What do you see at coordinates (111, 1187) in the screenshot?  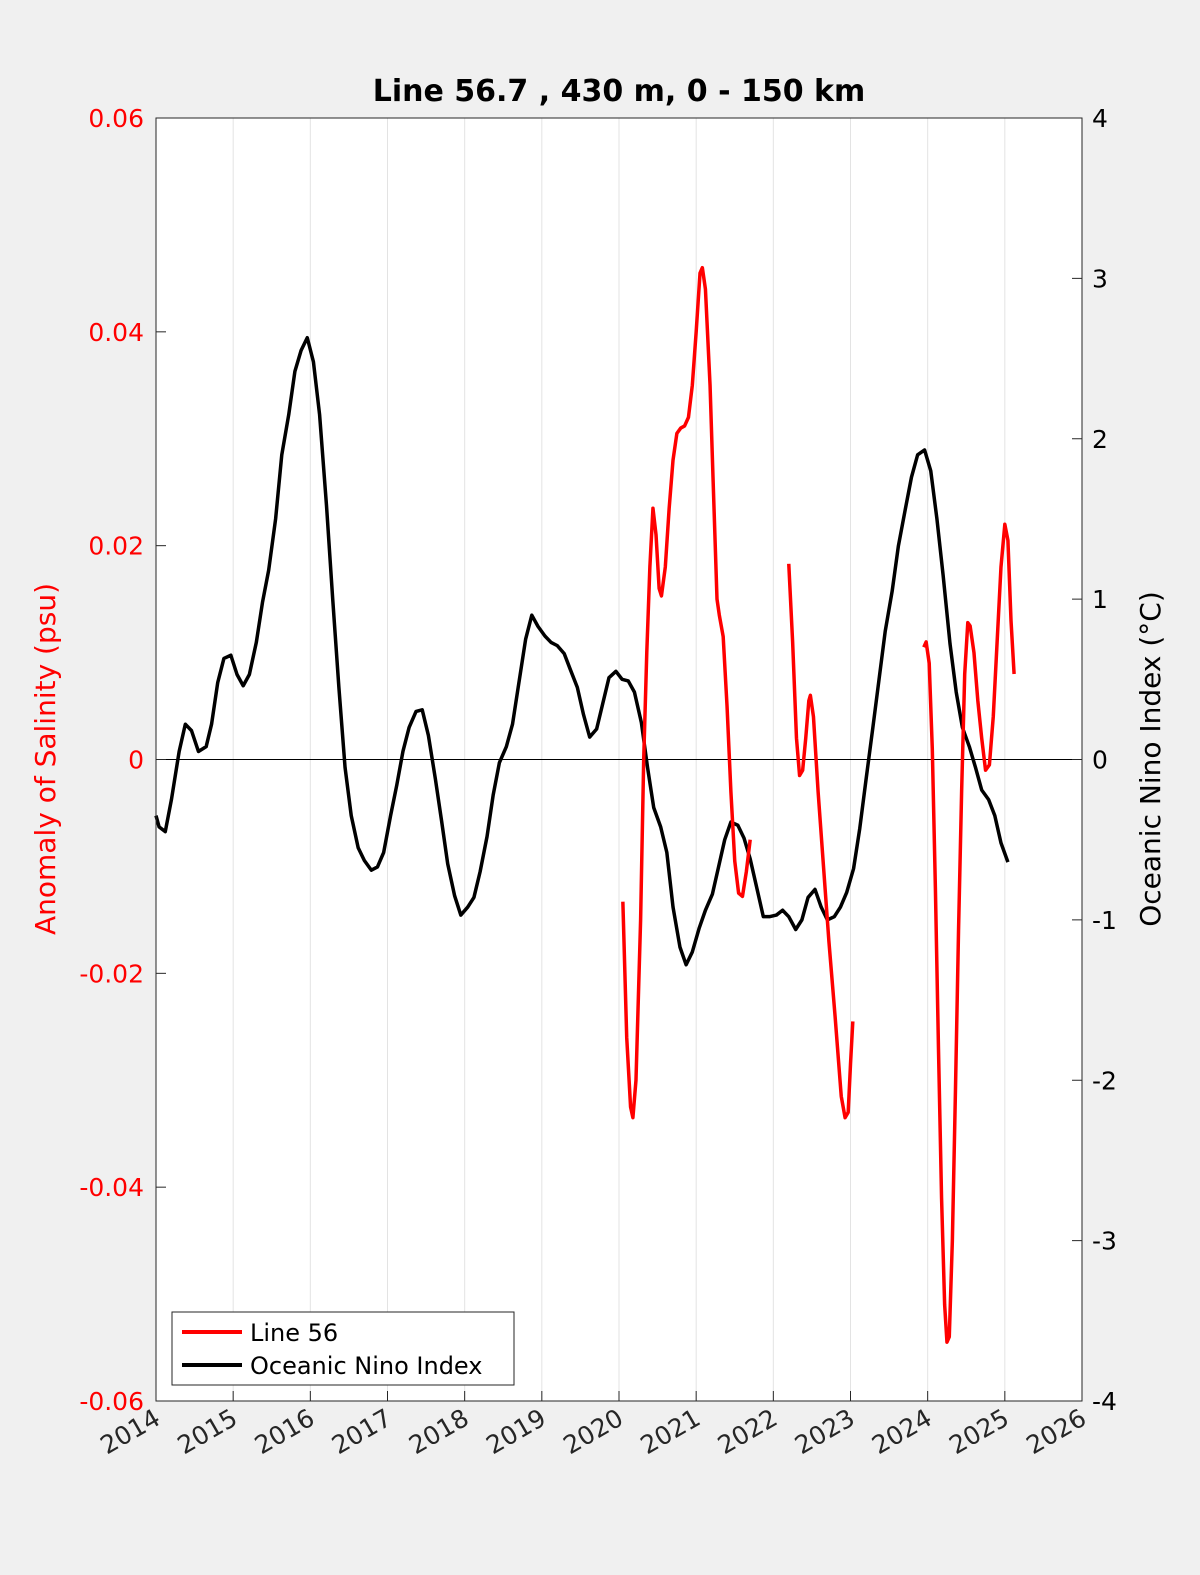 I see `y-left-tick-label: -0.04` at bounding box center [111, 1187].